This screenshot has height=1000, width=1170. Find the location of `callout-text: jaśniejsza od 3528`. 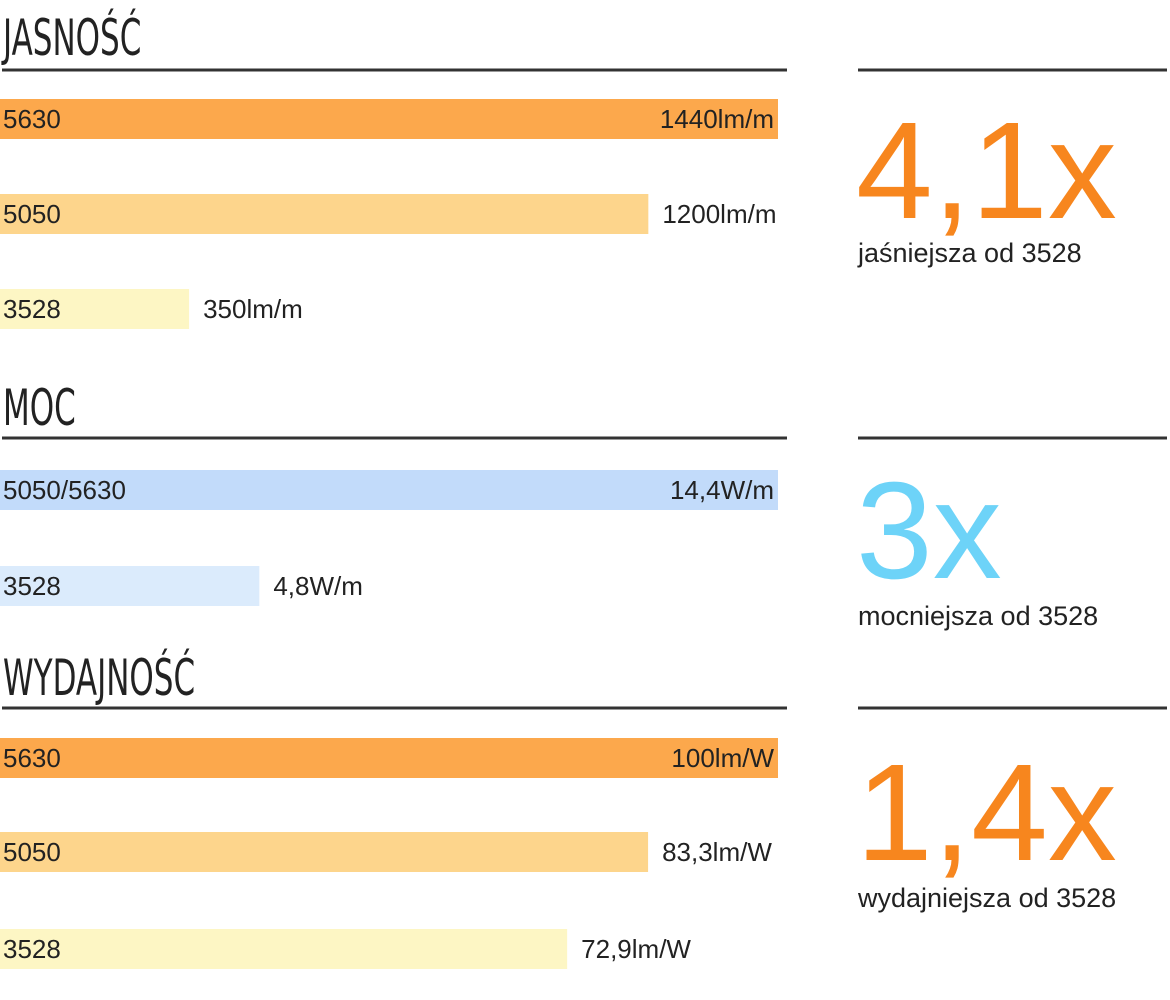

callout-text: jaśniejsza od 3528 is located at coordinates (969, 253).